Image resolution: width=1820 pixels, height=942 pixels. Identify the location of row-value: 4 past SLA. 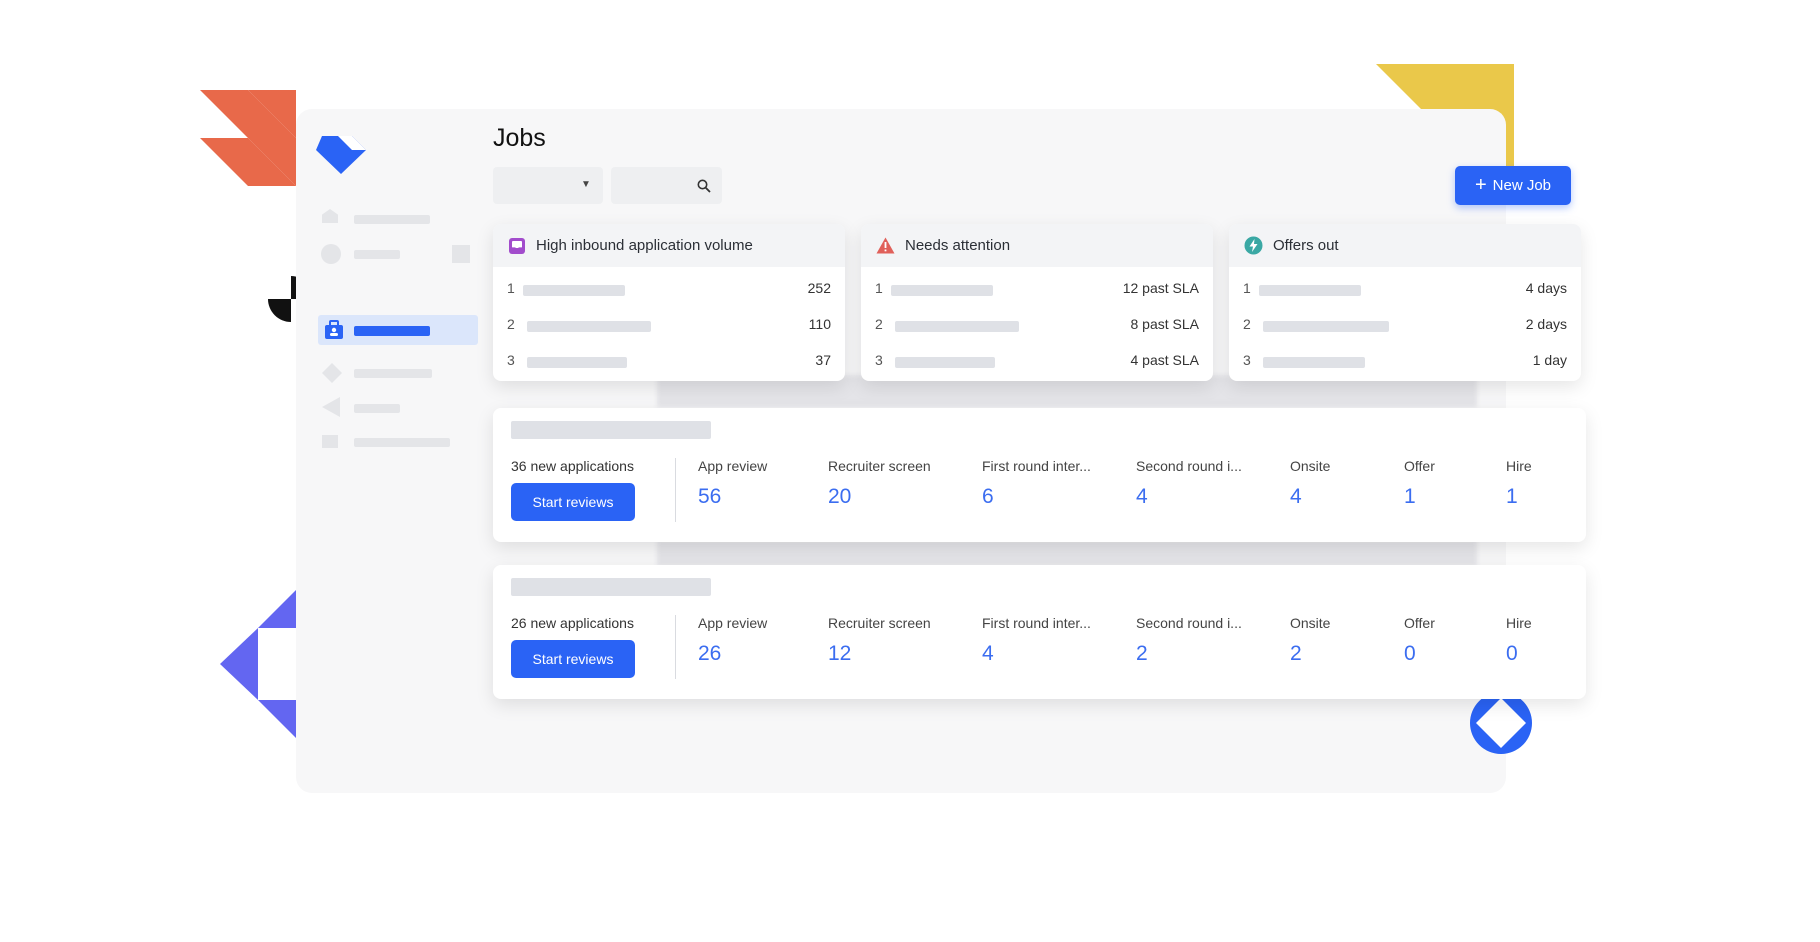
(1165, 360).